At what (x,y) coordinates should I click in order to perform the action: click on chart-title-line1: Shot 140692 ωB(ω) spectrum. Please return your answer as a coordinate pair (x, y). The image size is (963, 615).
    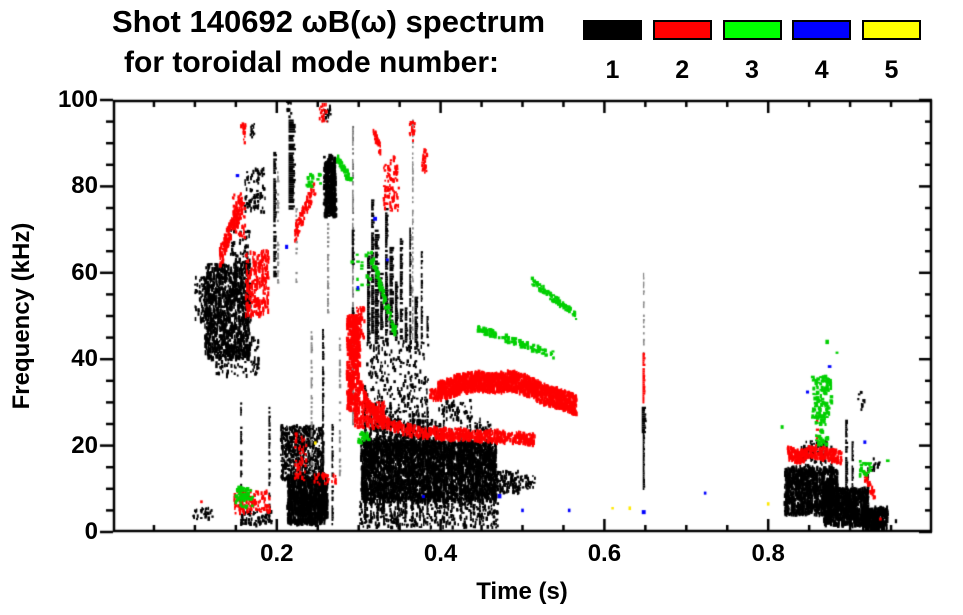
    Looking at the image, I should click on (329, 21).